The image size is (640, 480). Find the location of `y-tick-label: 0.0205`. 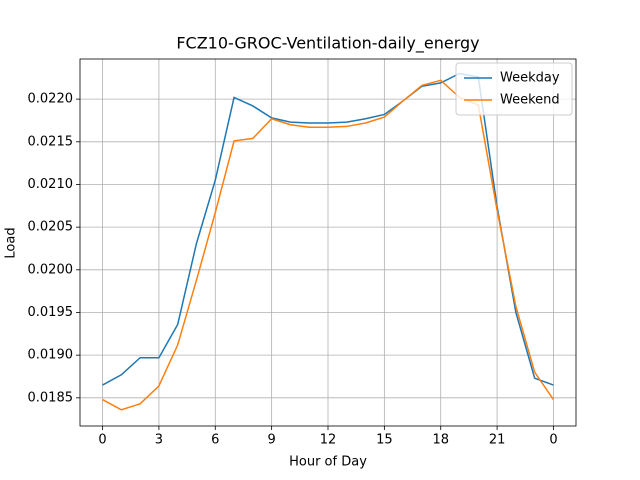

y-tick-label: 0.0205 is located at coordinates (51, 227).